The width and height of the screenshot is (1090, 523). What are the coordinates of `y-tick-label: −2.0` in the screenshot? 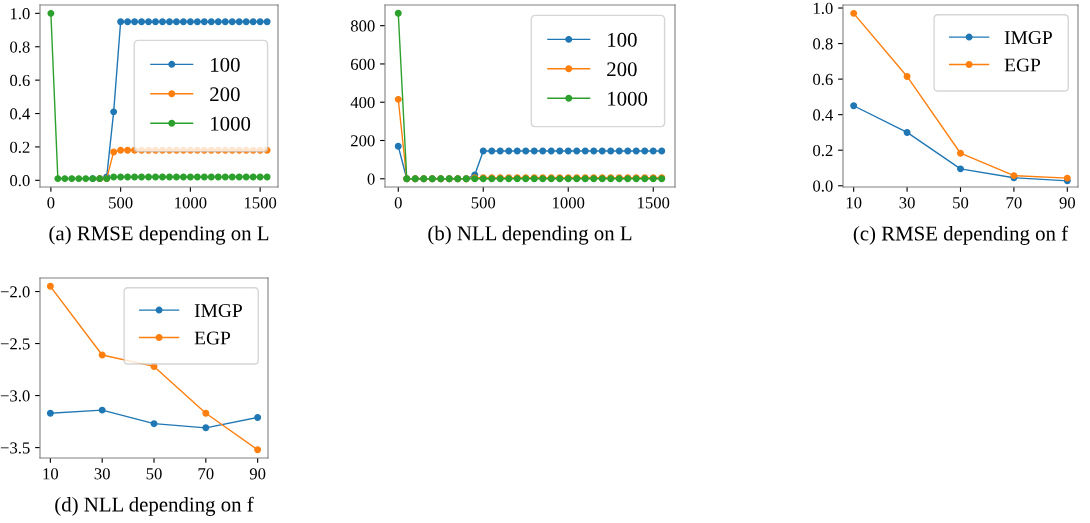 It's located at (15, 292).